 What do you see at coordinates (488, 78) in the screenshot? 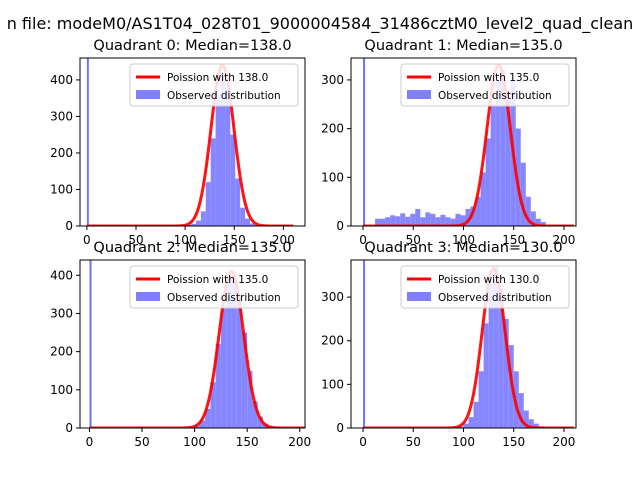
I see `legend-poisson-label: Poission with 135.0` at bounding box center [488, 78].